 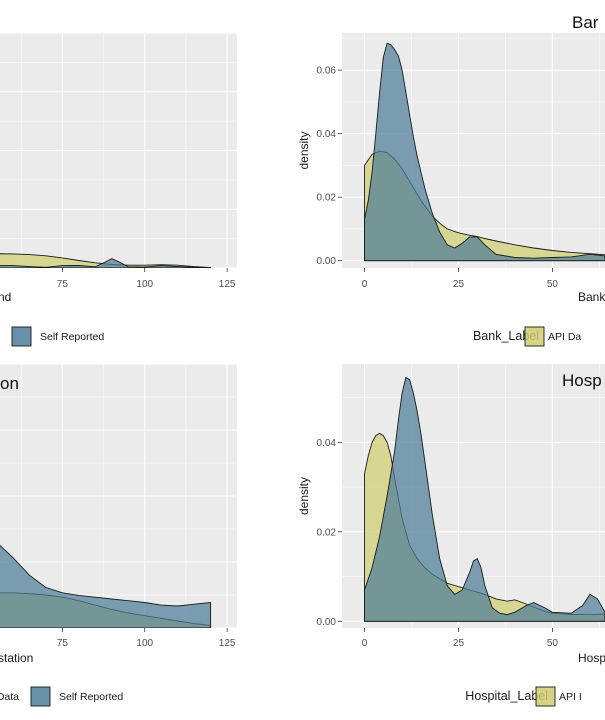 I want to click on legend-label: API Data, so click(x=9, y=697).